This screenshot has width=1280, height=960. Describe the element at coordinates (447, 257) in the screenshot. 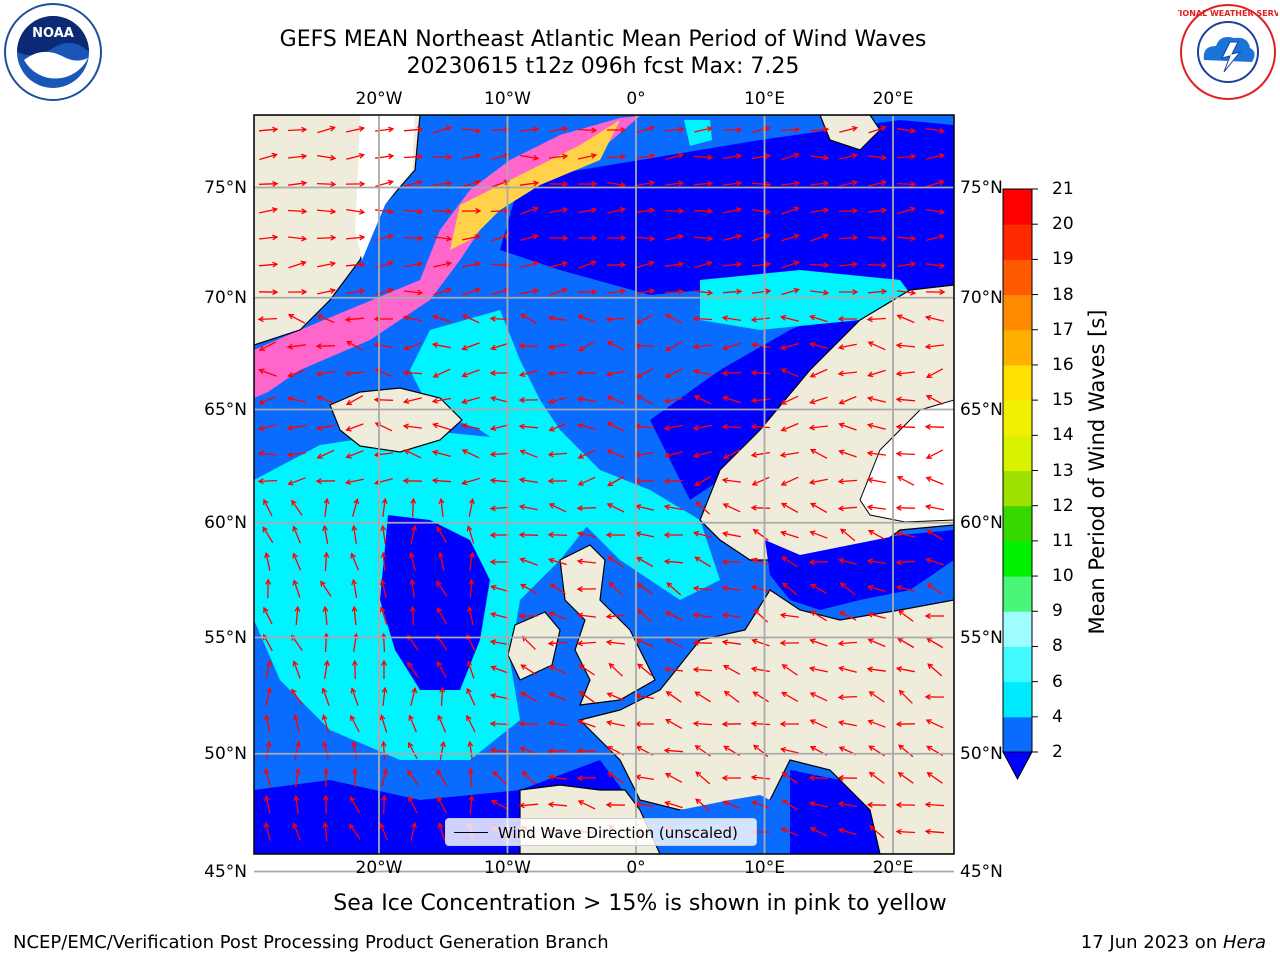

I see `sea-ice-edge` at that location.